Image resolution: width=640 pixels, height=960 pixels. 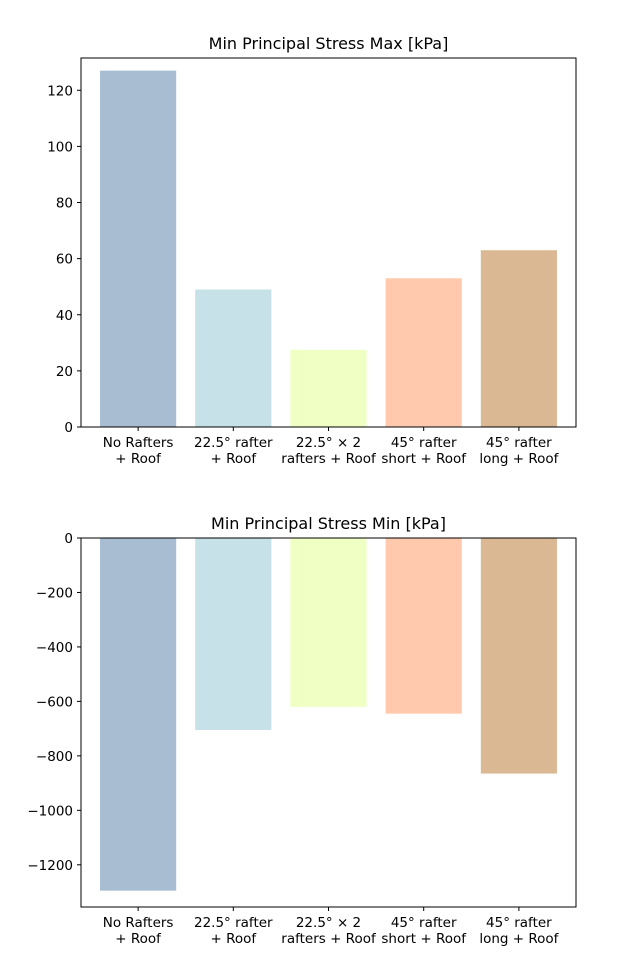 What do you see at coordinates (50, 811) in the screenshot?
I see `y-tick-label: −1000` at bounding box center [50, 811].